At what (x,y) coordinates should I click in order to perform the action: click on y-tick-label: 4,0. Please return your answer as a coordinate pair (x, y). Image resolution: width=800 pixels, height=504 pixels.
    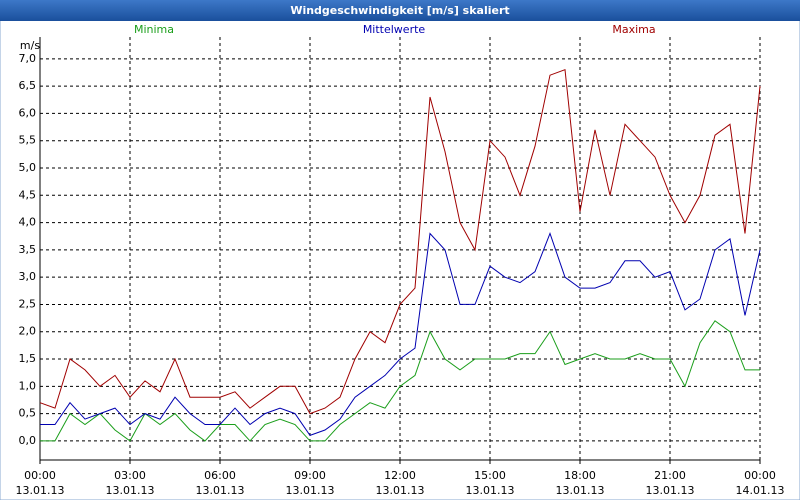
    Looking at the image, I should click on (28, 222).